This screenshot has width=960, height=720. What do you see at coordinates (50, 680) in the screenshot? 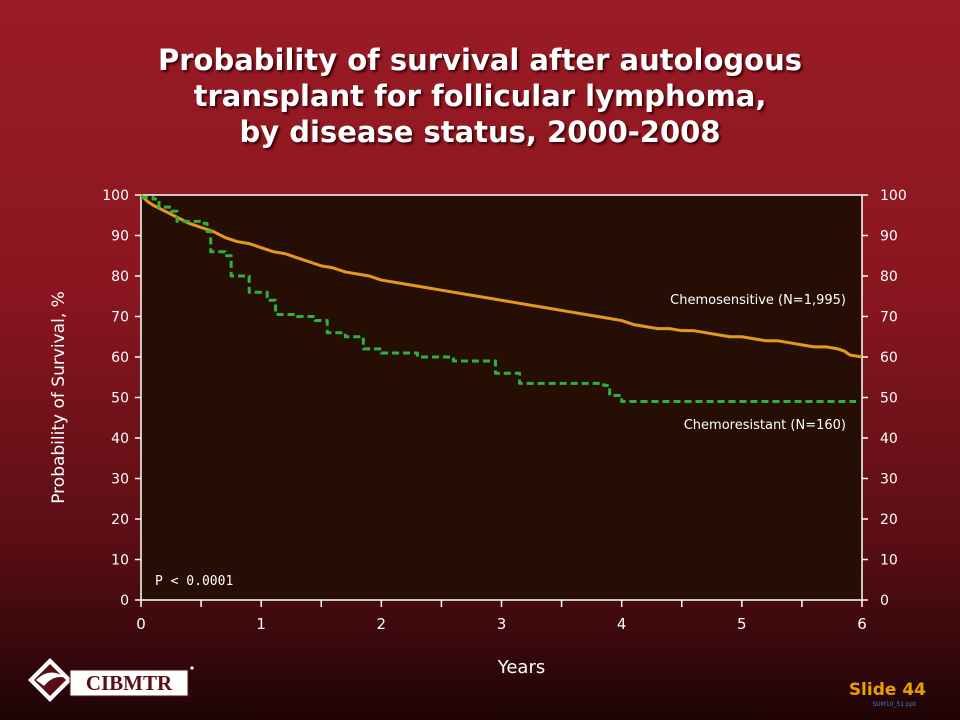
I see `cibmtr-diamond-icon` at bounding box center [50, 680].